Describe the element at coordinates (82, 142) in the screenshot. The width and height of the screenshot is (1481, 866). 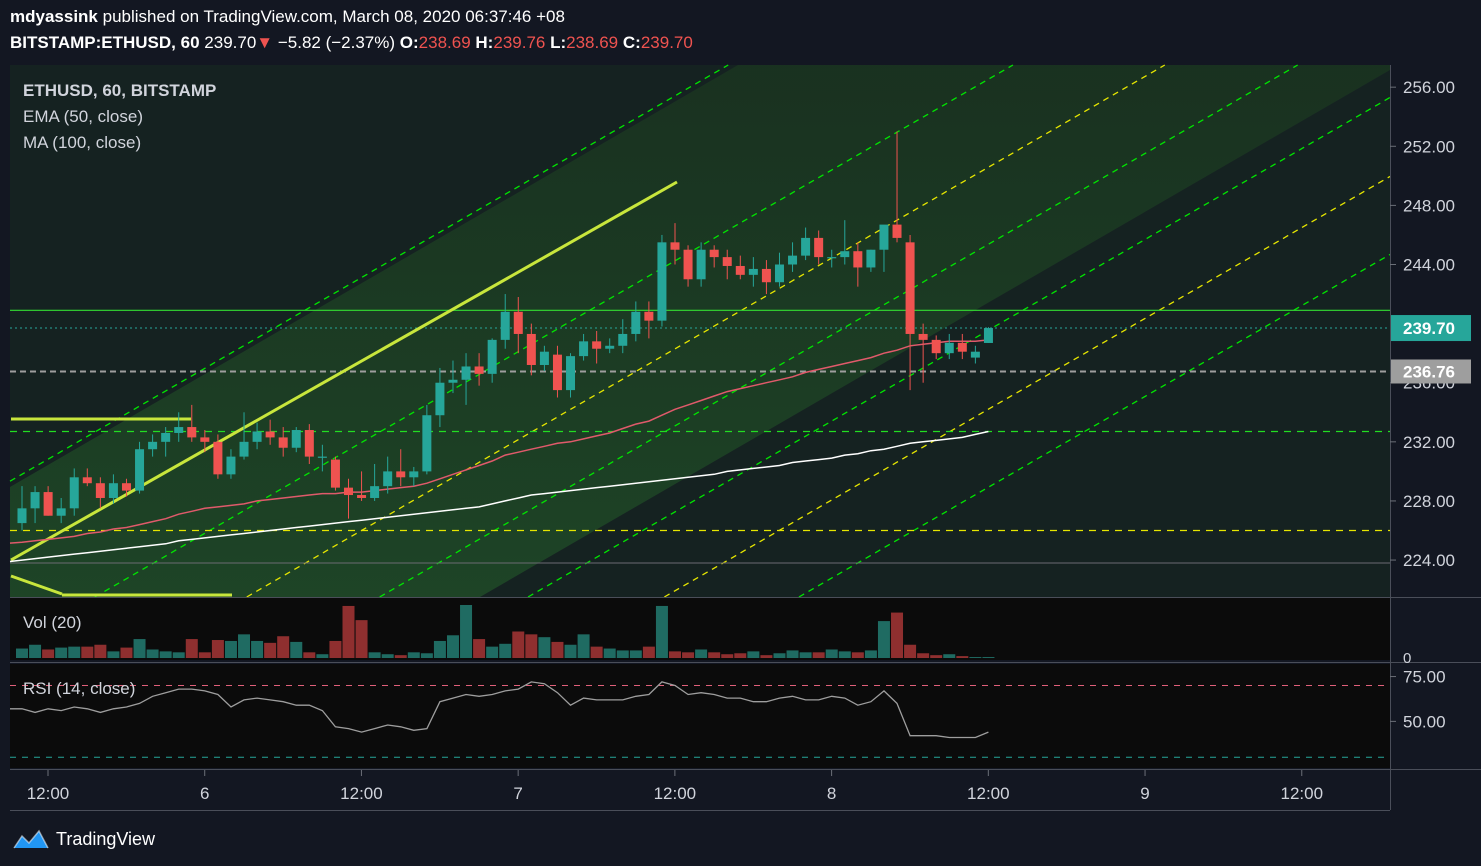
I see `ma-legend: MA (100, close)` at that location.